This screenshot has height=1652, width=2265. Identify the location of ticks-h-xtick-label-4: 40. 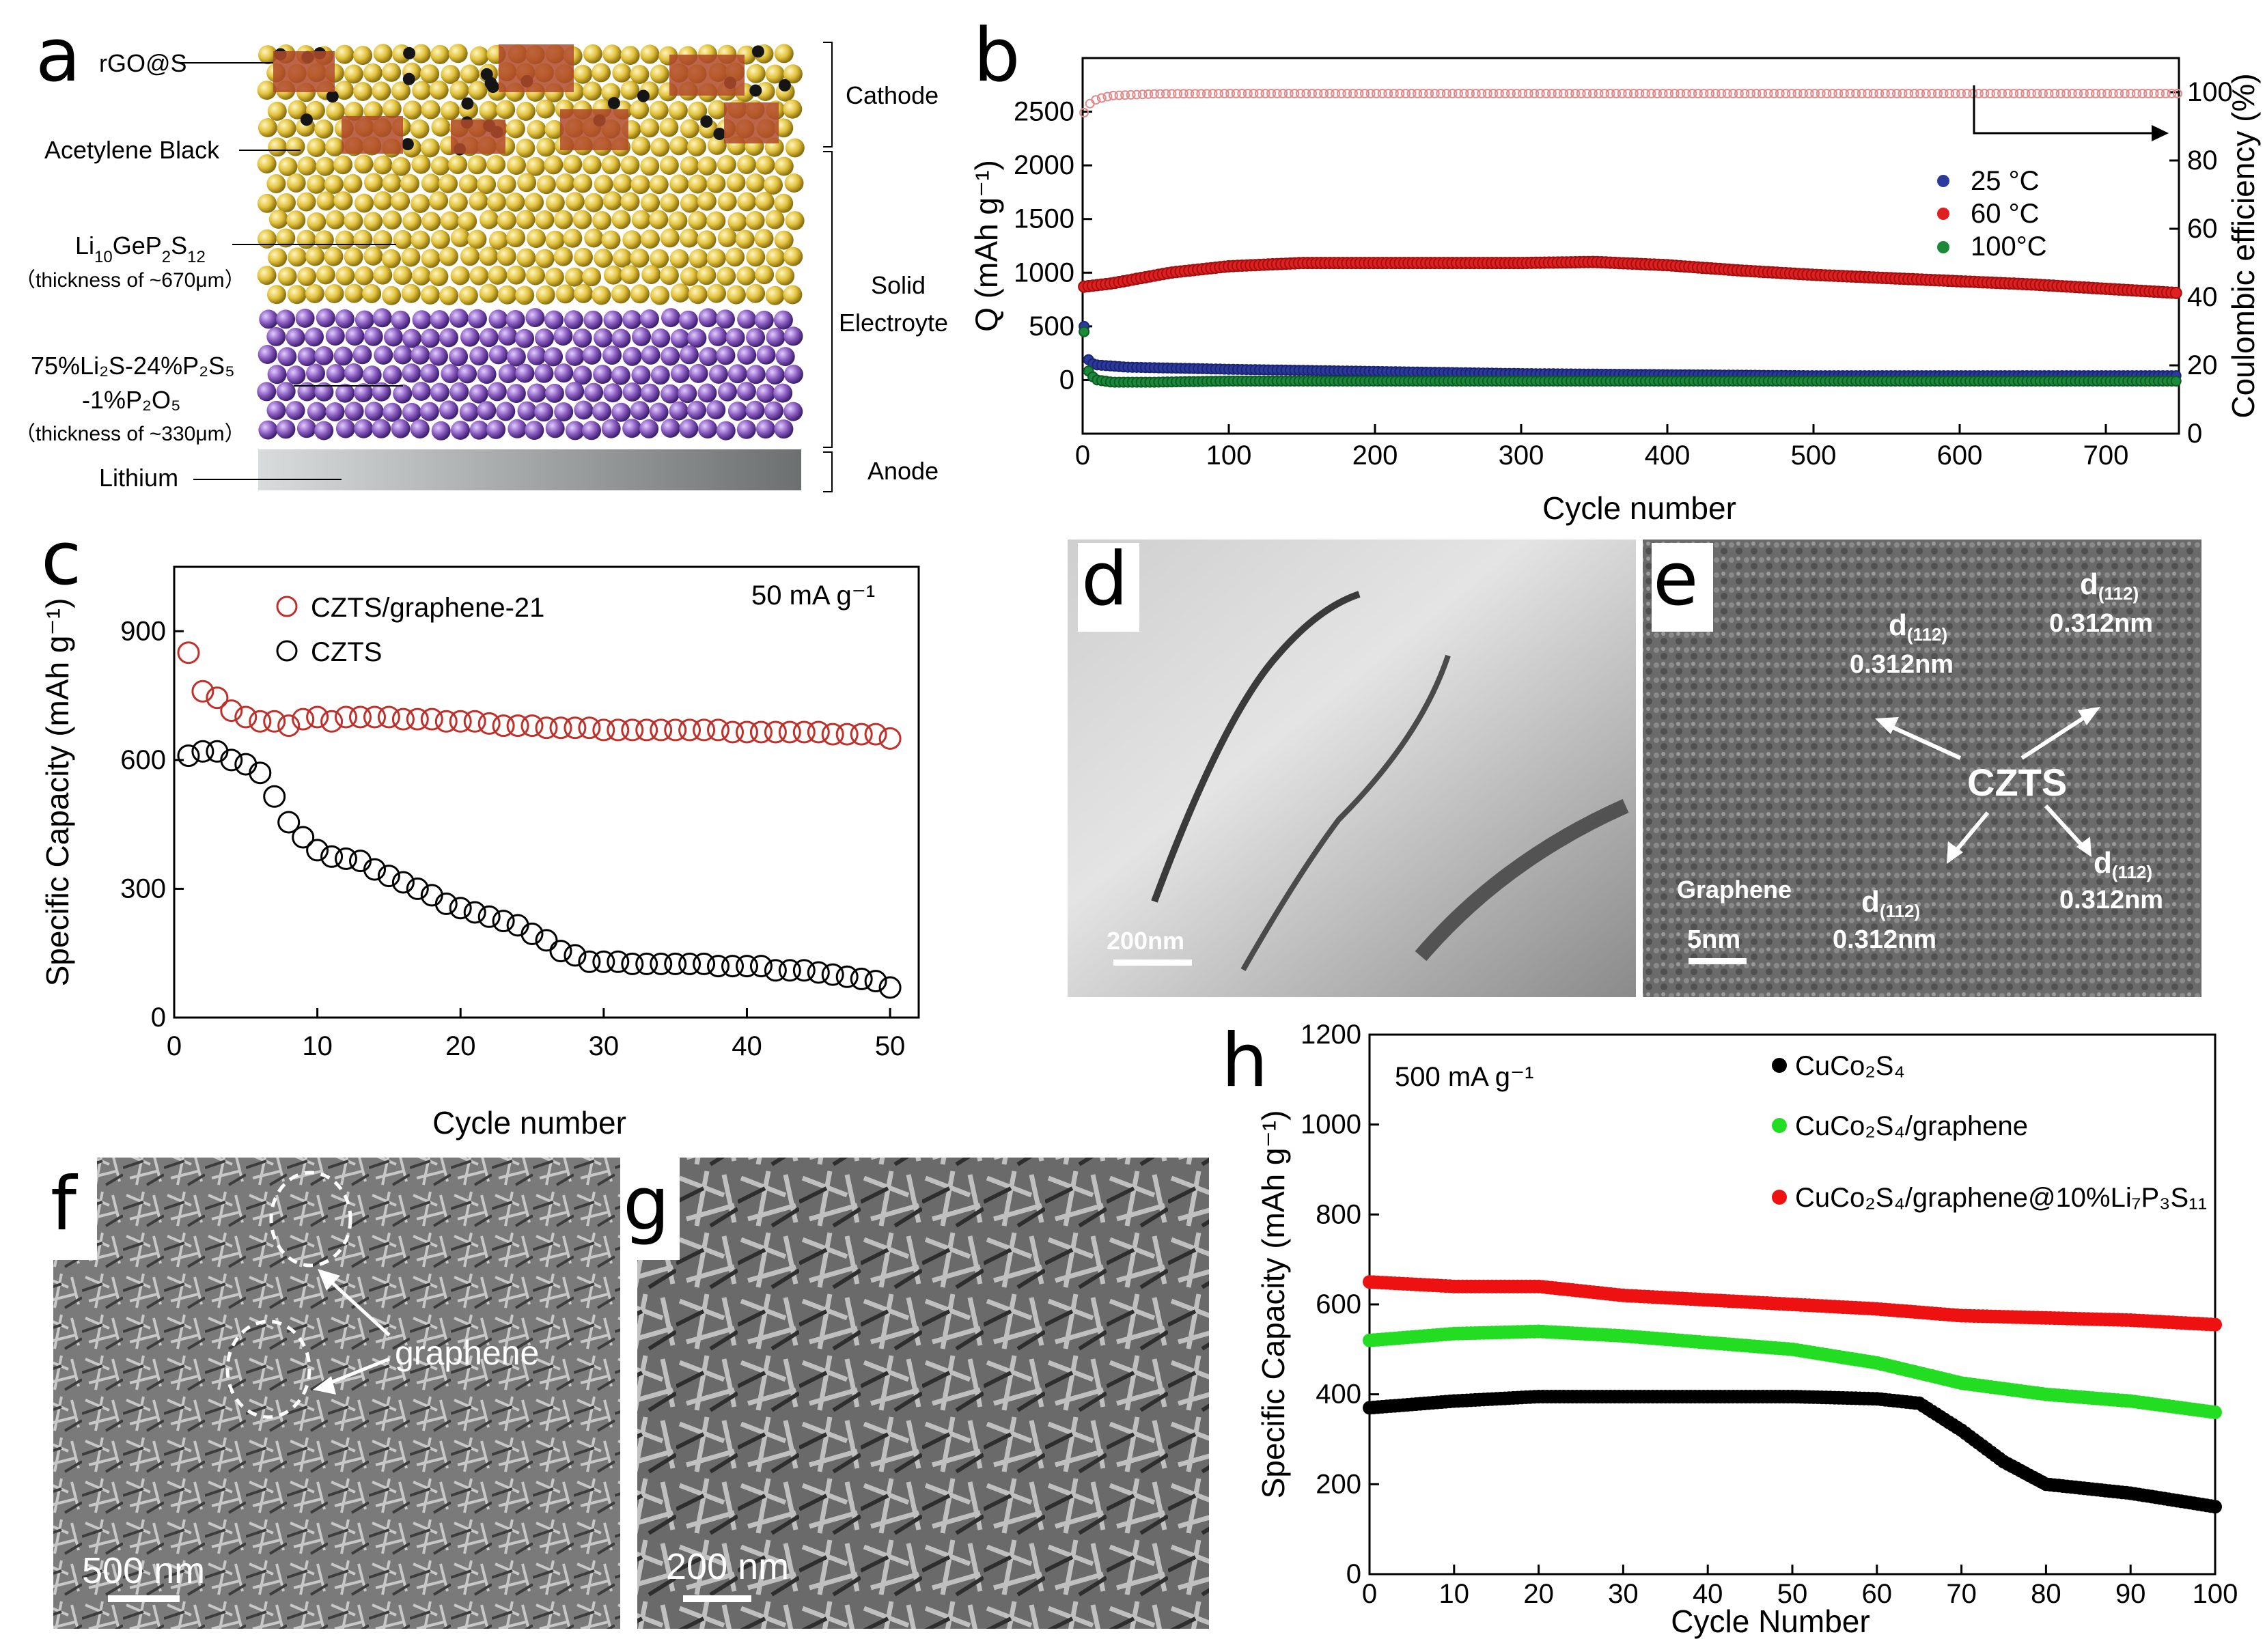
(1708, 1594).